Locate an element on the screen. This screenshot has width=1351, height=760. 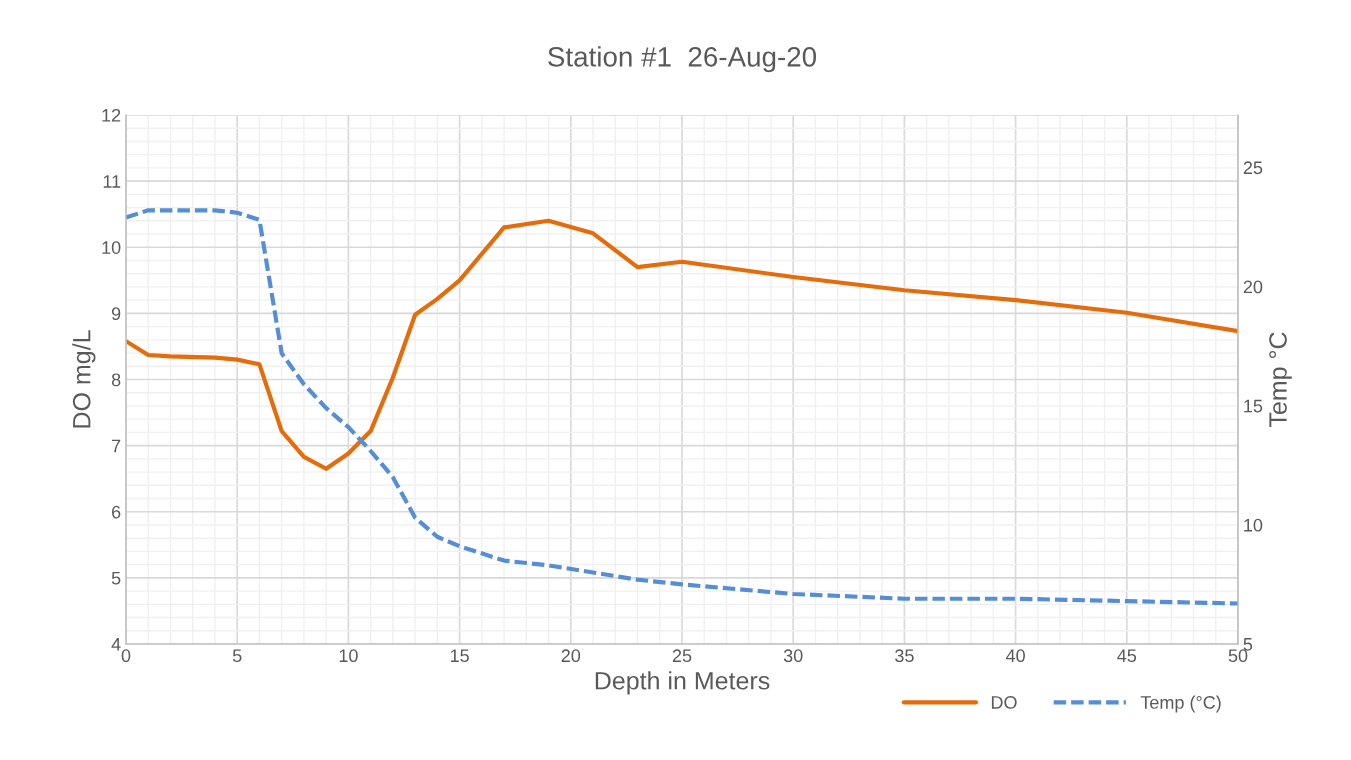
y2-tick-label: 20 is located at coordinates (1253, 287).